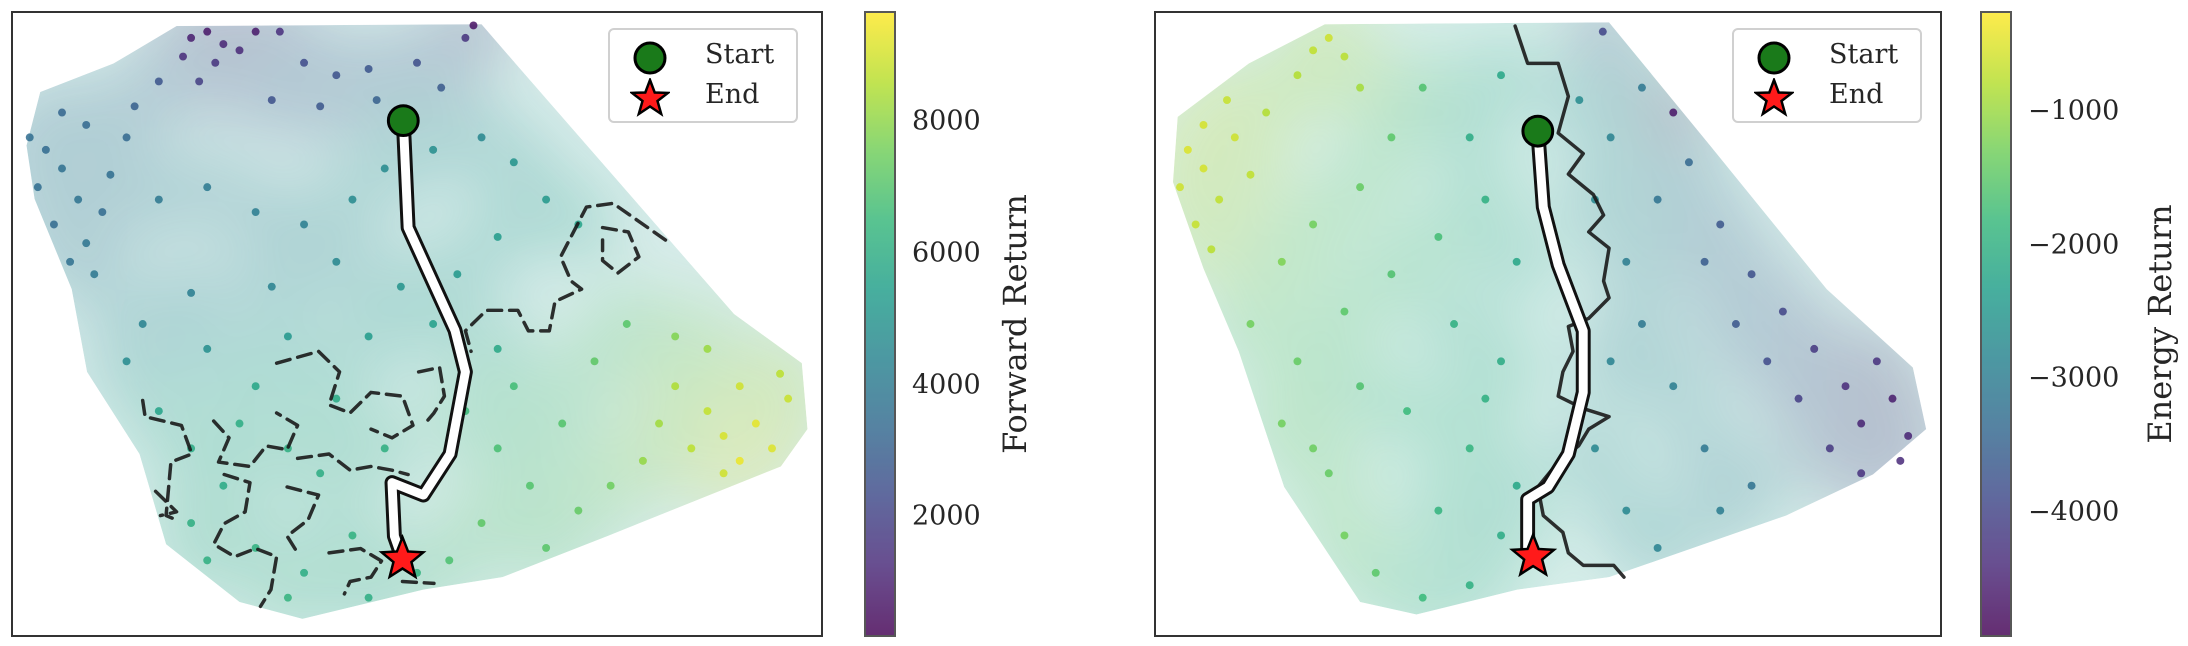 The image size is (2188, 646). I want to click on colorbar-tick-label: 2000, so click(946, 516).